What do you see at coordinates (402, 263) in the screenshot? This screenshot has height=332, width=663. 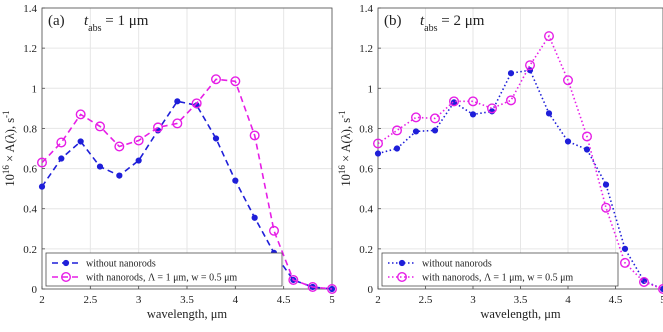 I see `b-legend-marker` at bounding box center [402, 263].